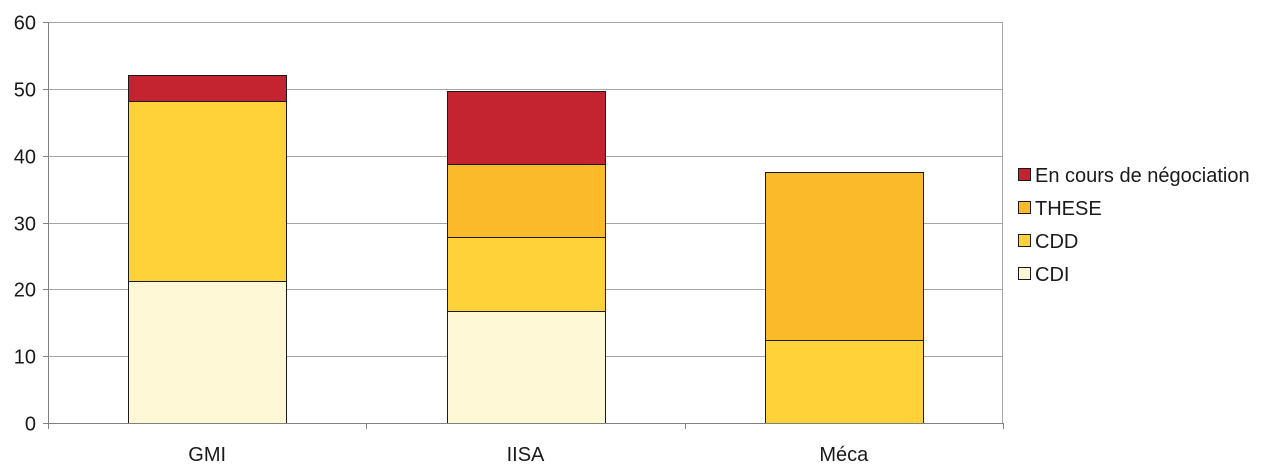 This screenshot has height=471, width=1266. What do you see at coordinates (526, 367) in the screenshot?
I see `bar-iisa-cdi` at bounding box center [526, 367].